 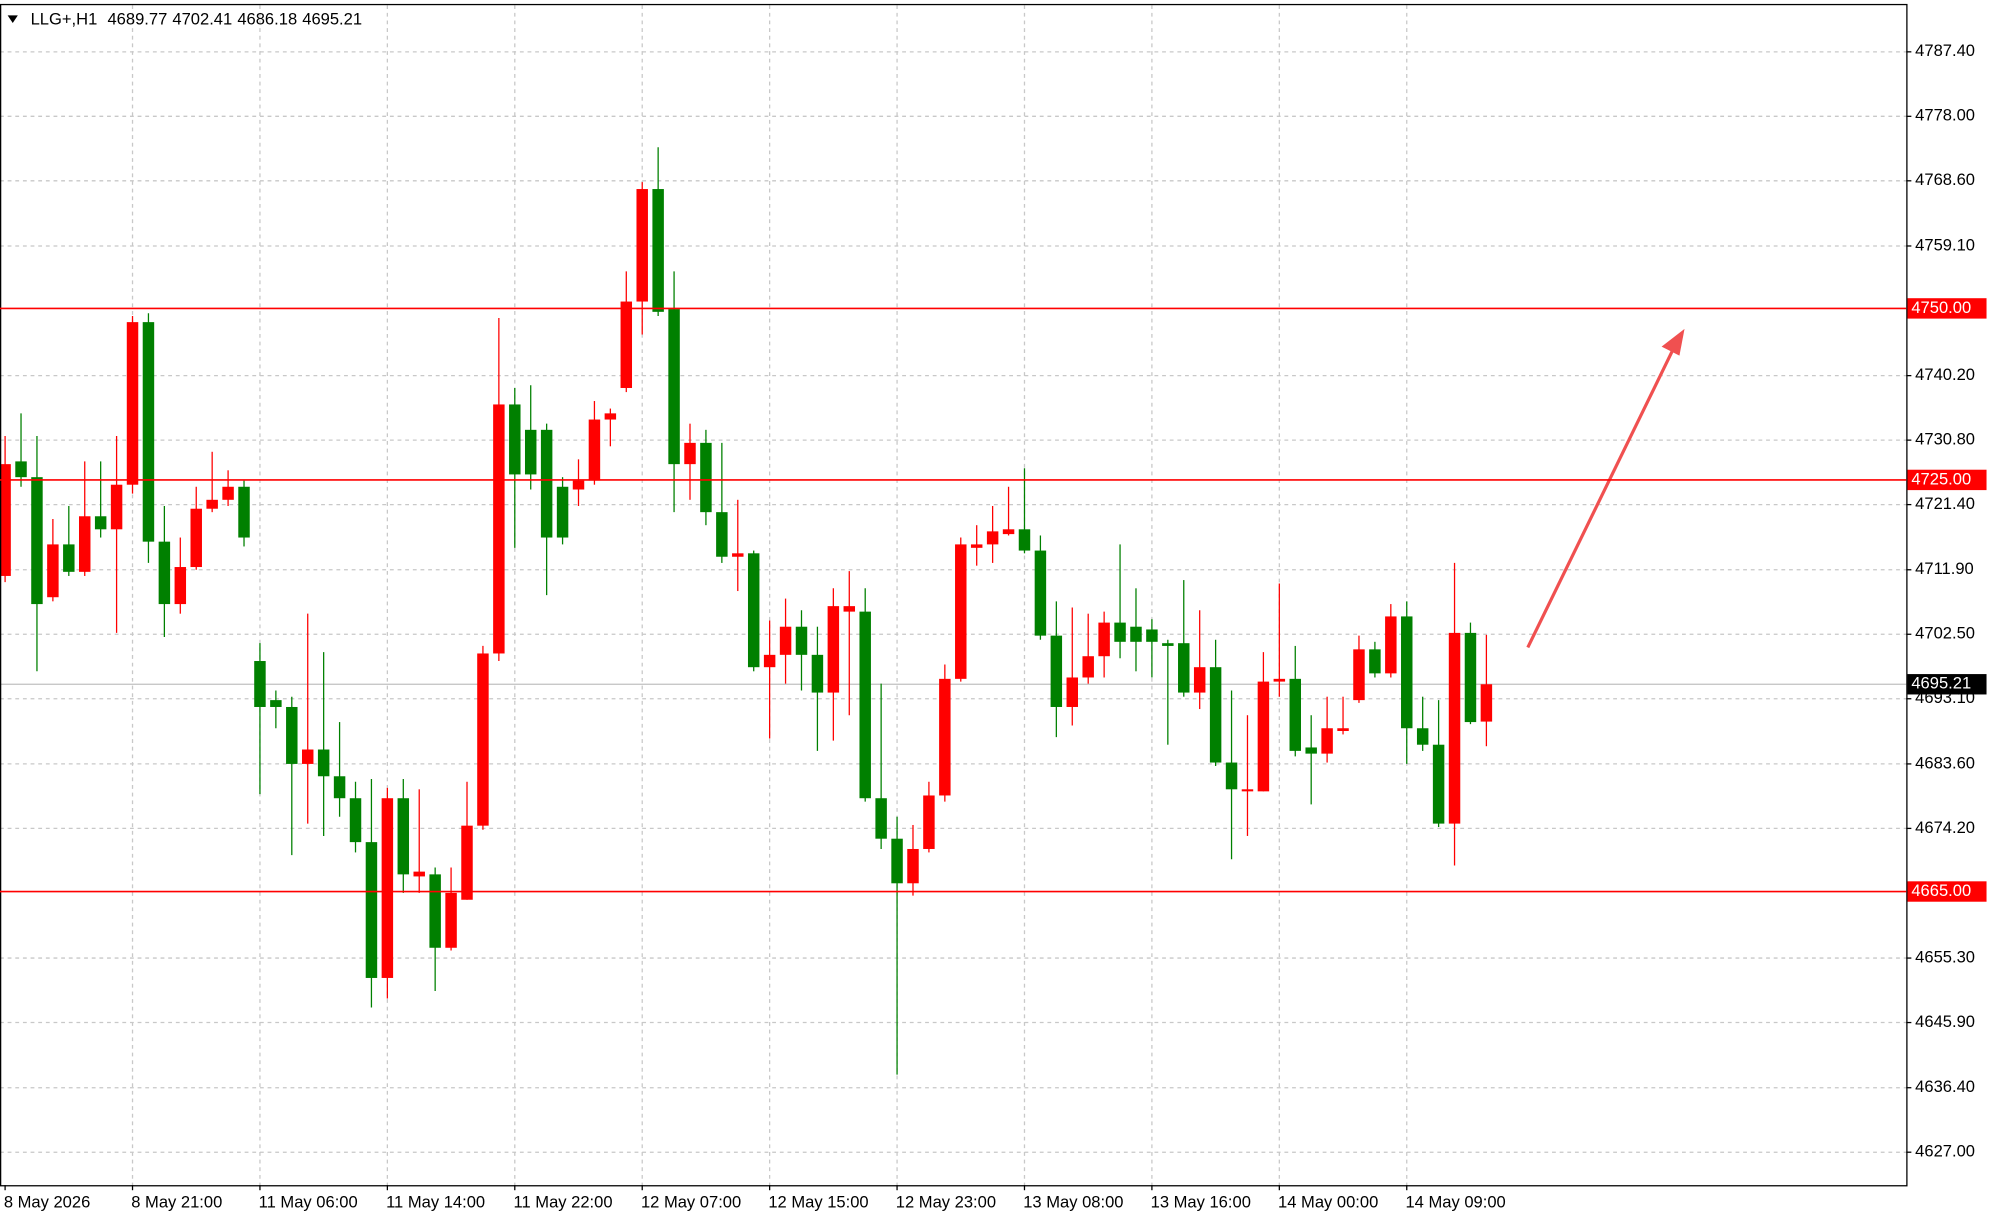 I want to click on header: LLG+,H1 4689.77 4702.41 4686.18 4695.21, so click(x=197, y=19).